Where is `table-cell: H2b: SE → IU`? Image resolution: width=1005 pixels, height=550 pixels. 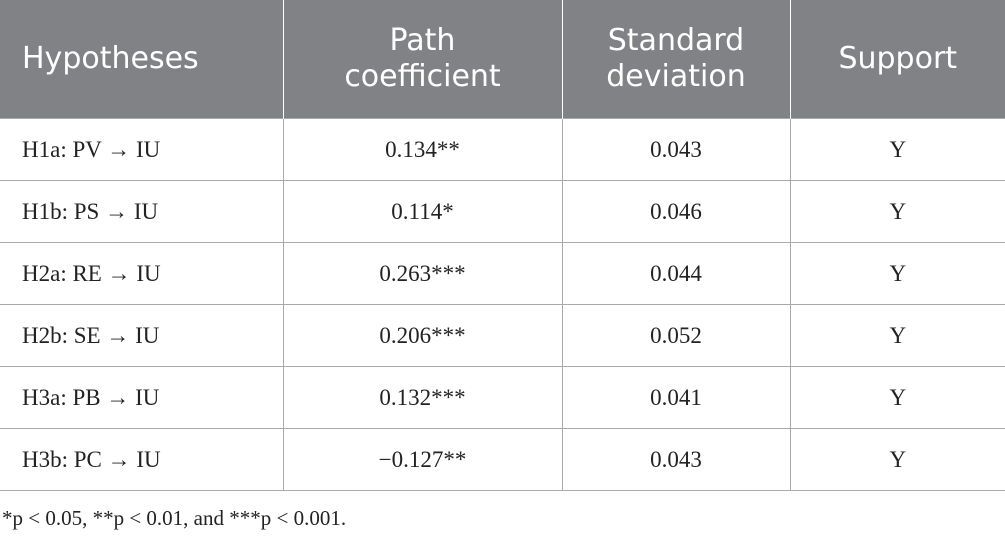 table-cell: H2b: SE → IU is located at coordinates (142, 335).